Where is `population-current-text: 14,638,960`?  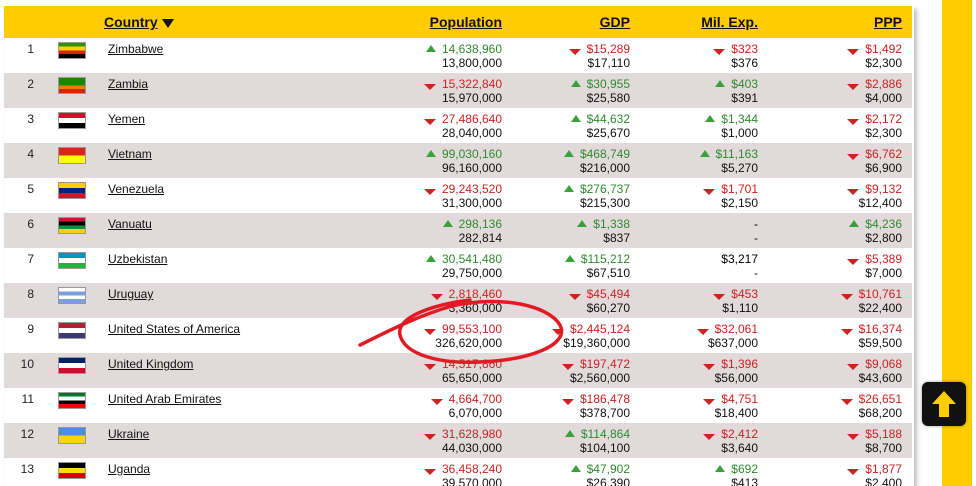
population-current-text: 14,638,960 is located at coordinates (471, 49).